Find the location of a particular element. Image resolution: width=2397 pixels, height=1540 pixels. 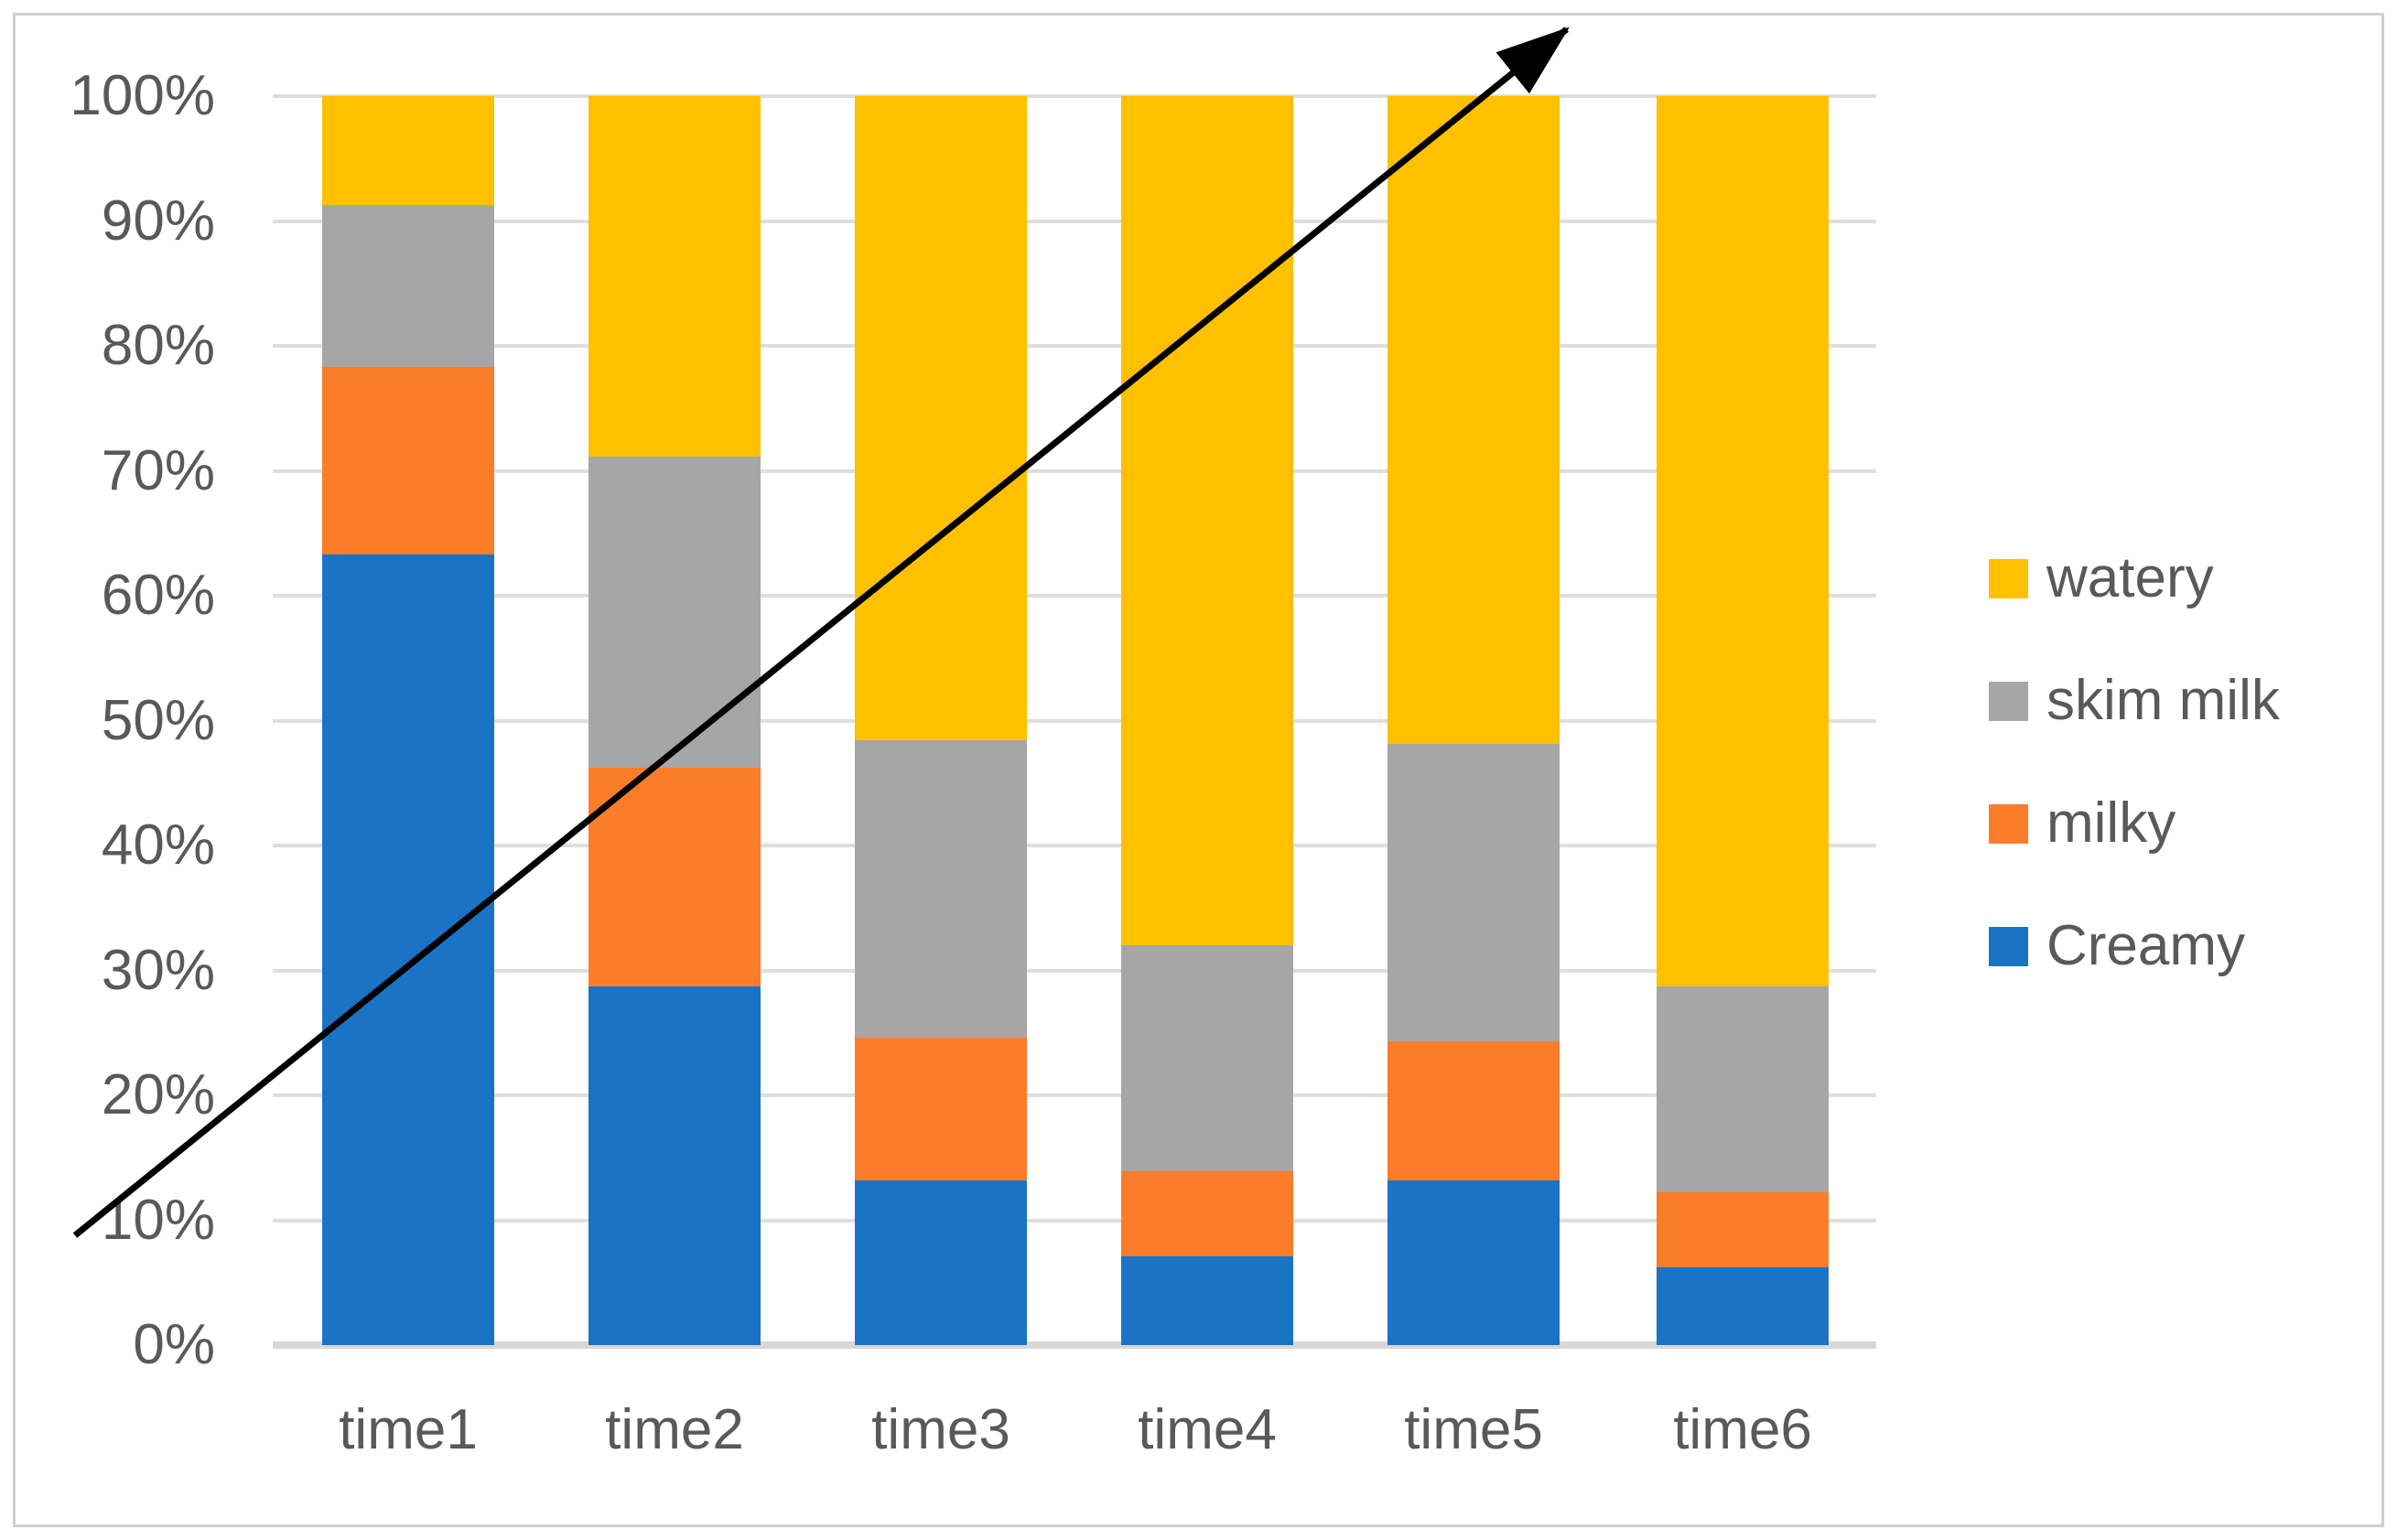

y-axis-tick-label: 70% is located at coordinates (158, 470).